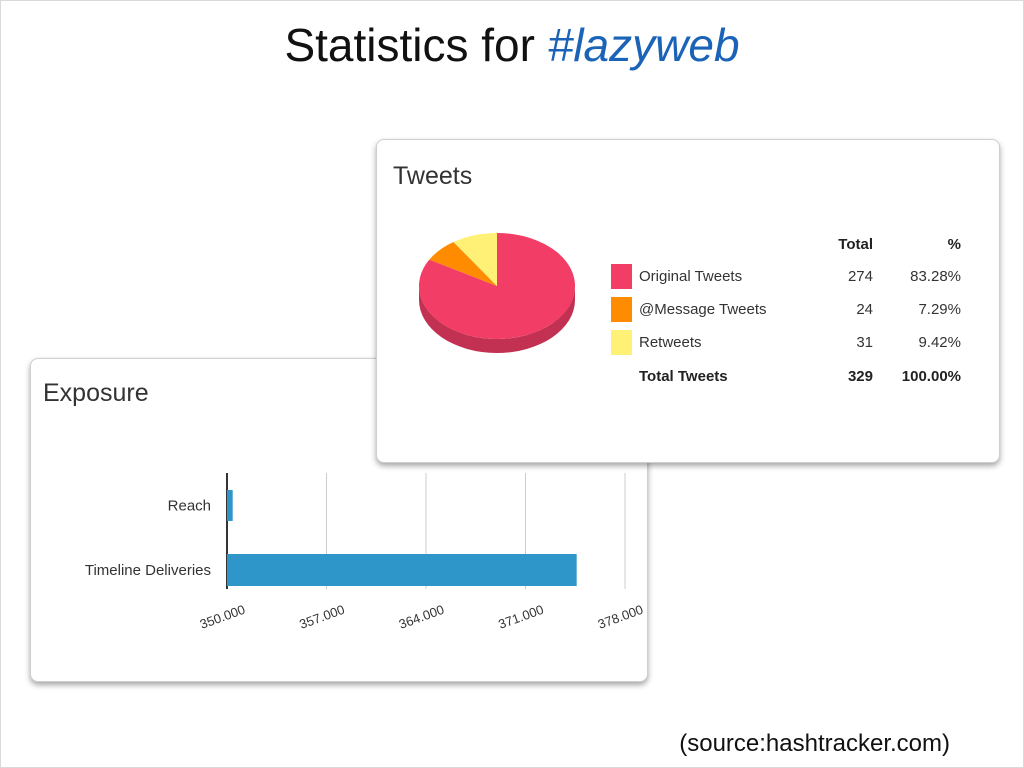 This screenshot has height=768, width=1024. I want to click on title-hashtag: #lazyweb, so click(643, 45).